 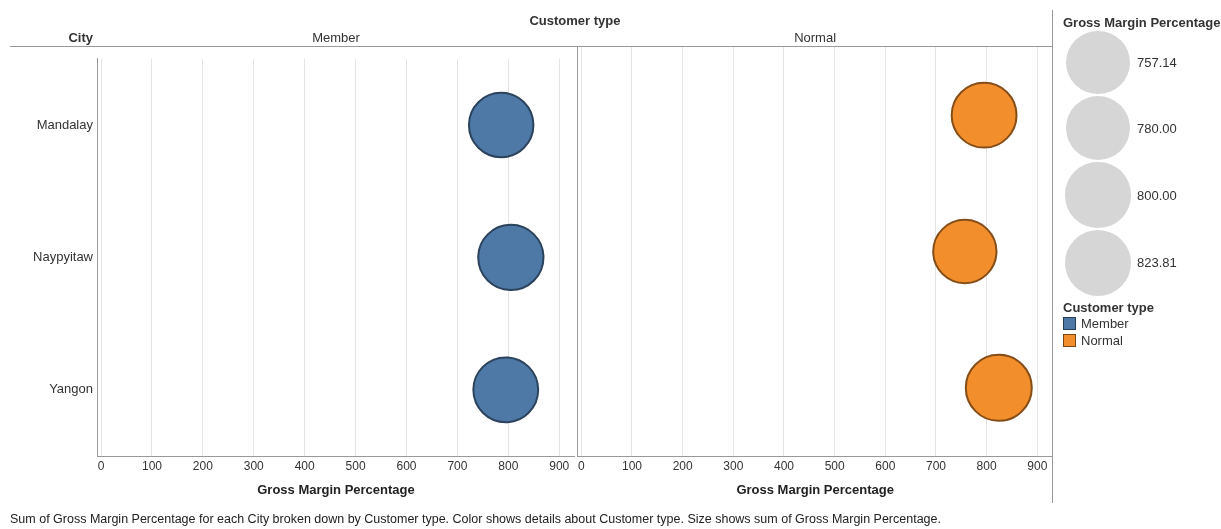 What do you see at coordinates (80, 37) in the screenshot?
I see `y-axis-title: City` at bounding box center [80, 37].